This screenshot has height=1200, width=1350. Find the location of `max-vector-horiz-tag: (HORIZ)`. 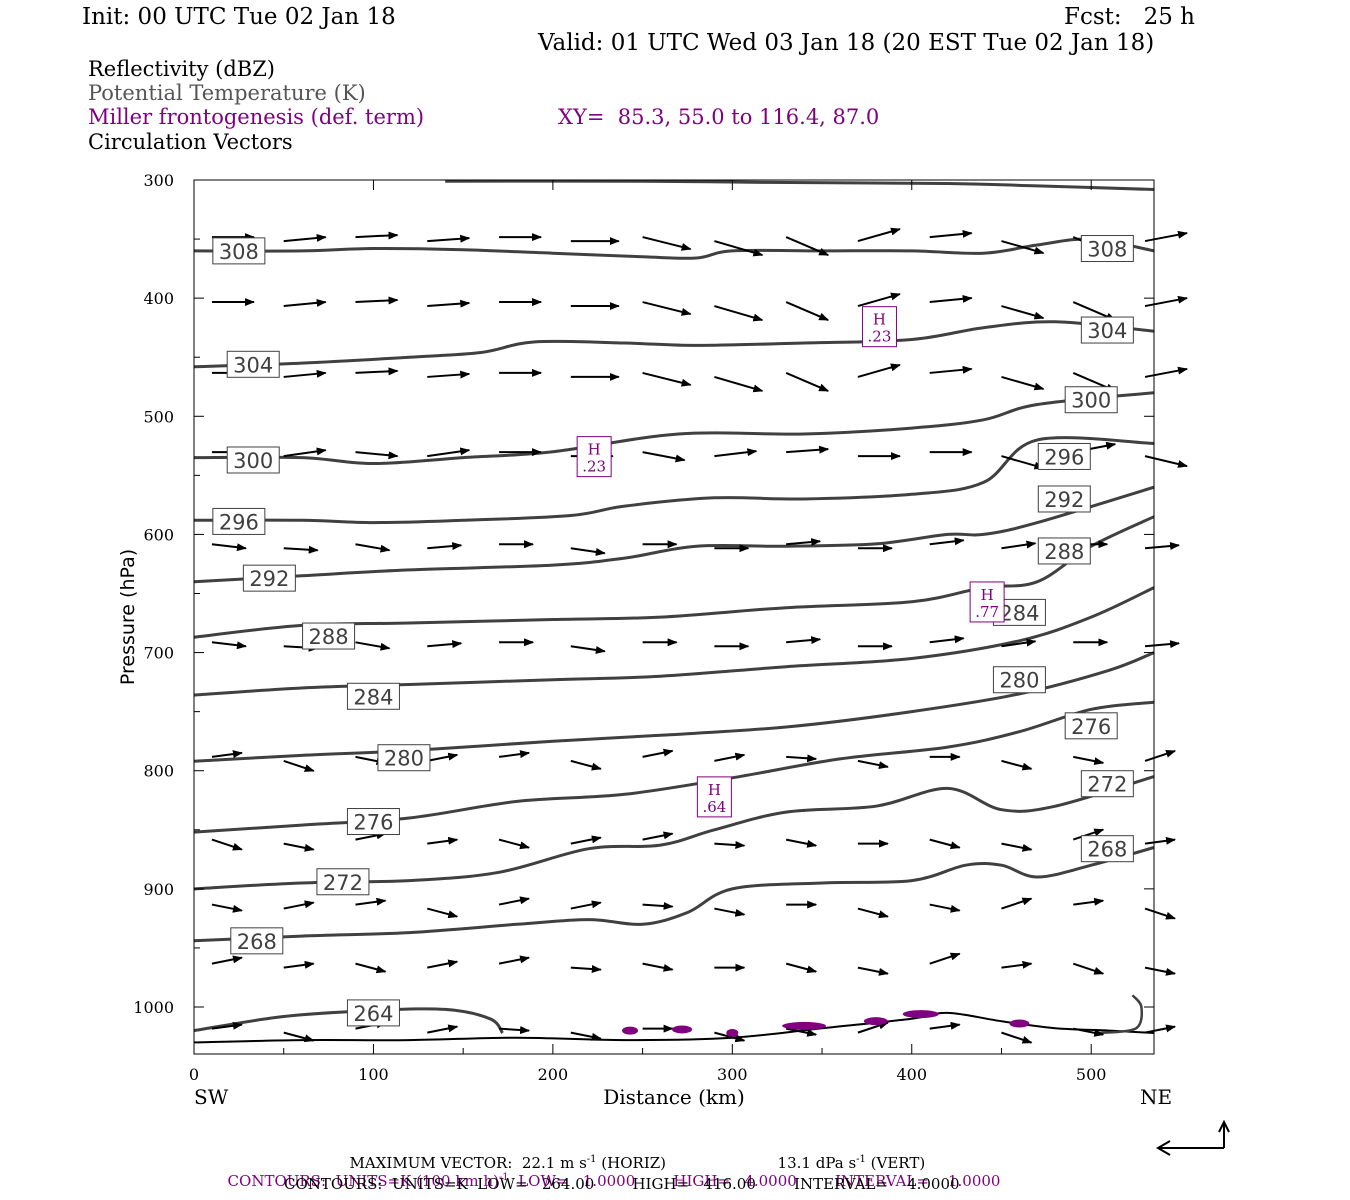

max-vector-horiz-tag: (HORIZ) is located at coordinates (631, 1163).